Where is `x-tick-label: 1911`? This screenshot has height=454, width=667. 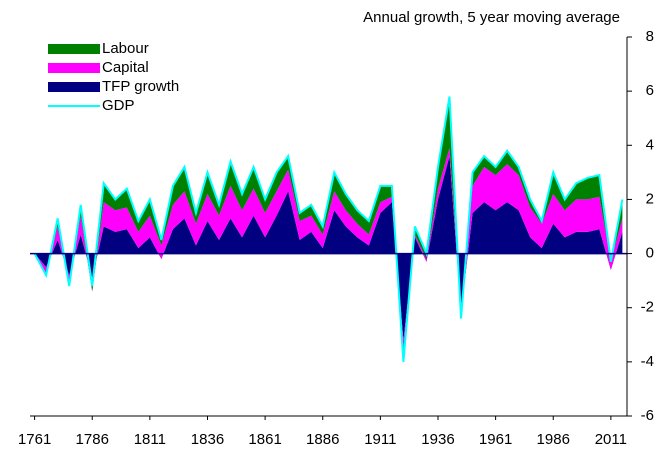 x-tick-label: 1911 is located at coordinates (380, 439).